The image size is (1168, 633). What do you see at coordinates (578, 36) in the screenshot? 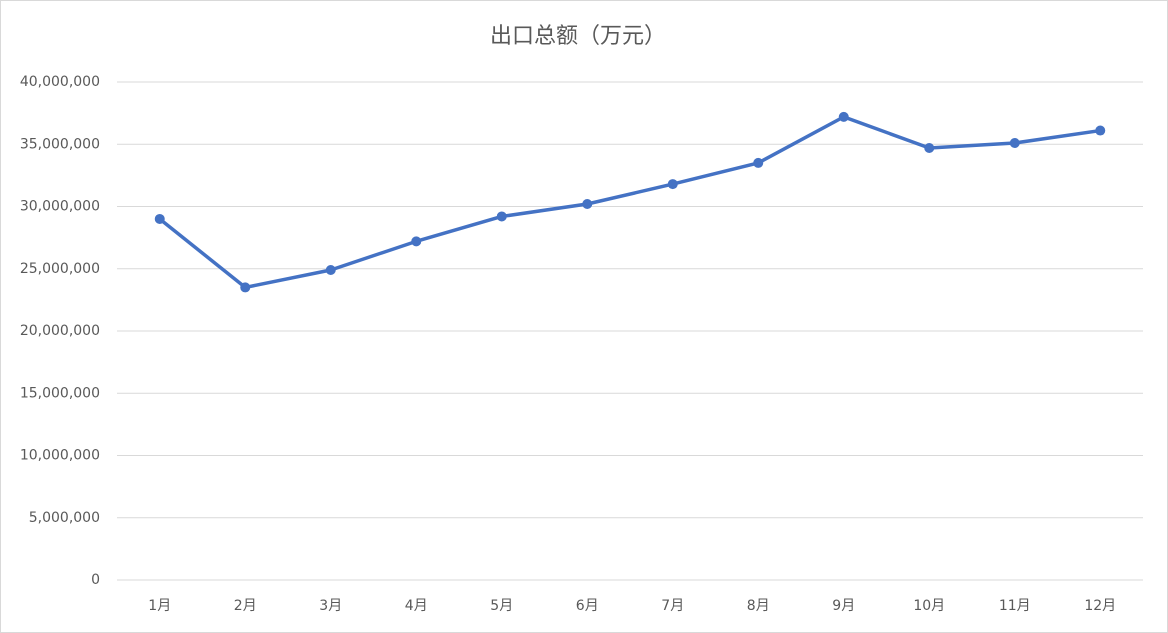
I see `chart-title: 出口总额（万元）` at bounding box center [578, 36].